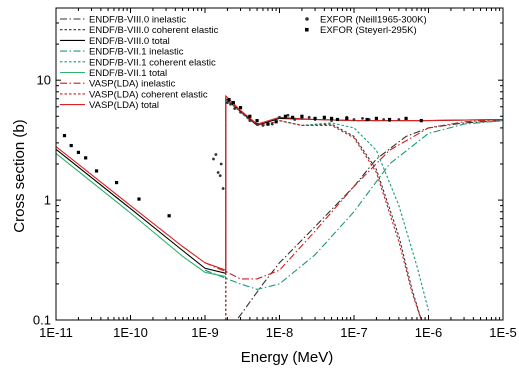  What do you see at coordinates (42, 320) in the screenshot?
I see `y-tick-label-0: 0.1` at bounding box center [42, 320].